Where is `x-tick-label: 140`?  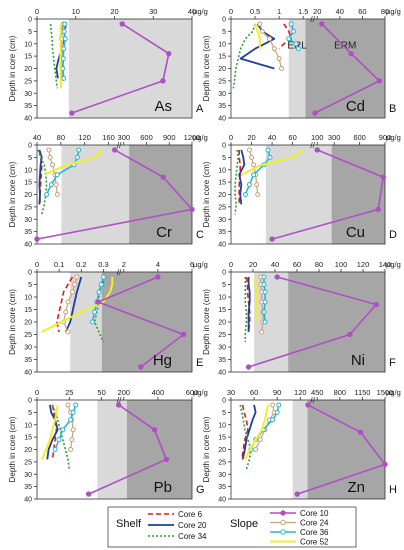 x-tick-label: 140 is located at coordinates (385, 264).